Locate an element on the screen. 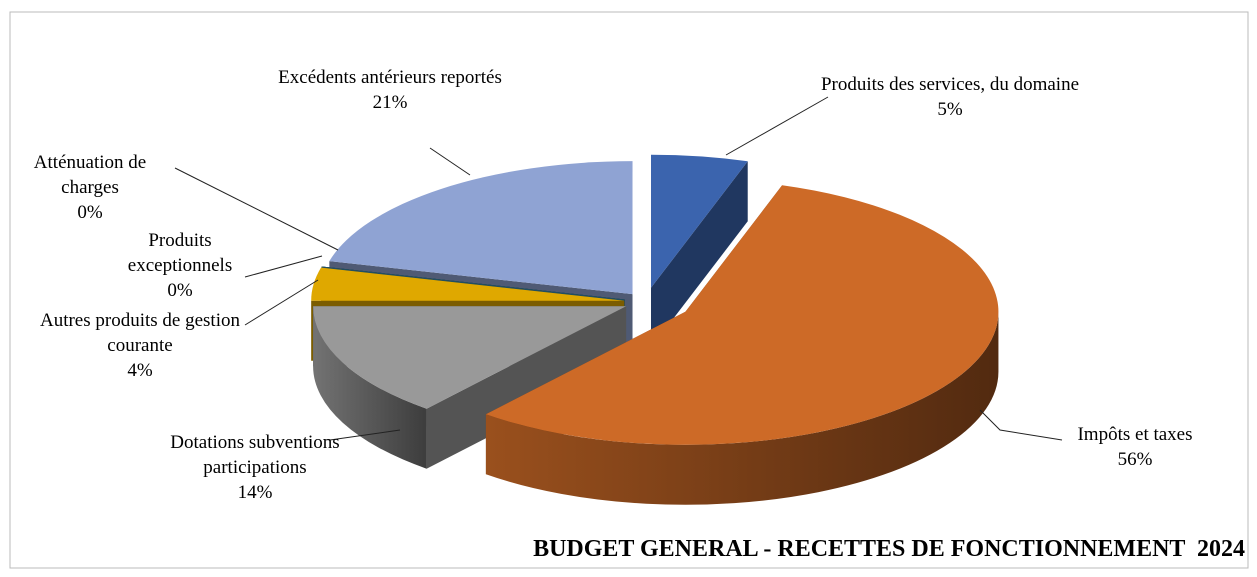 This screenshot has width=1257, height=577. data-label: Dotations subventions participations 14% is located at coordinates (255, 467).